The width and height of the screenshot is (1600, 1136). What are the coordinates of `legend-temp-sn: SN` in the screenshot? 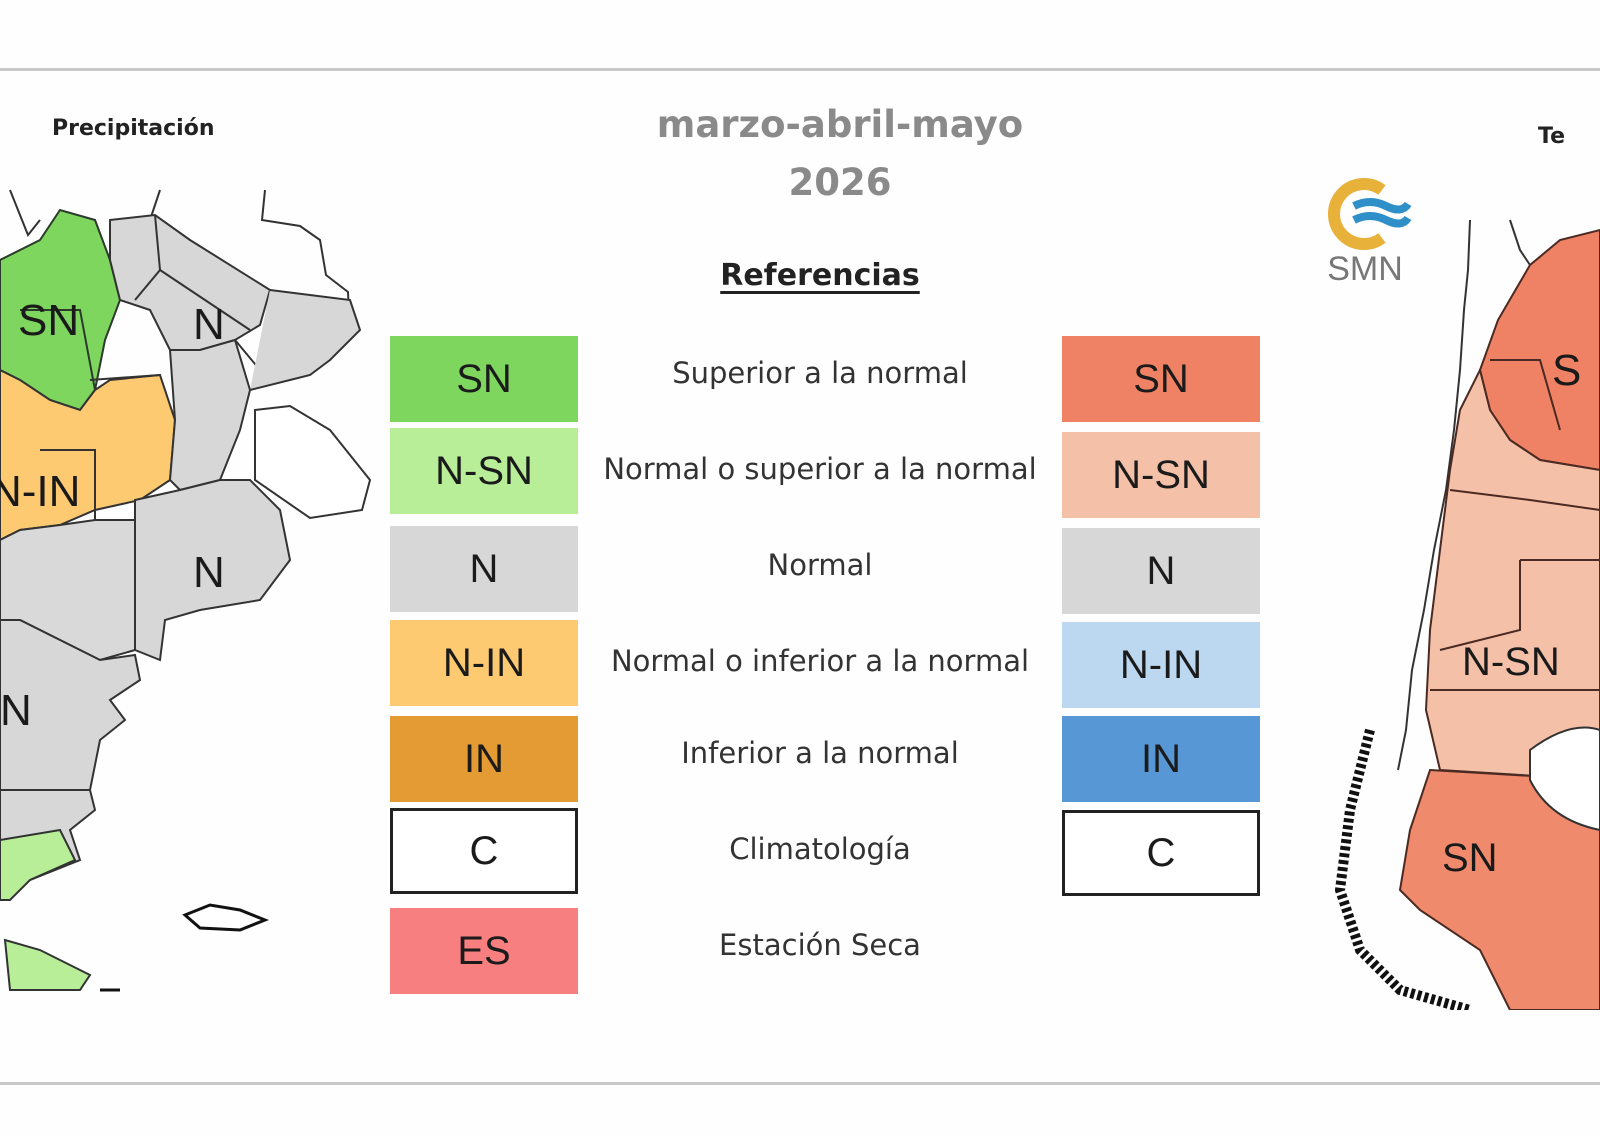 It's located at (1161, 379).